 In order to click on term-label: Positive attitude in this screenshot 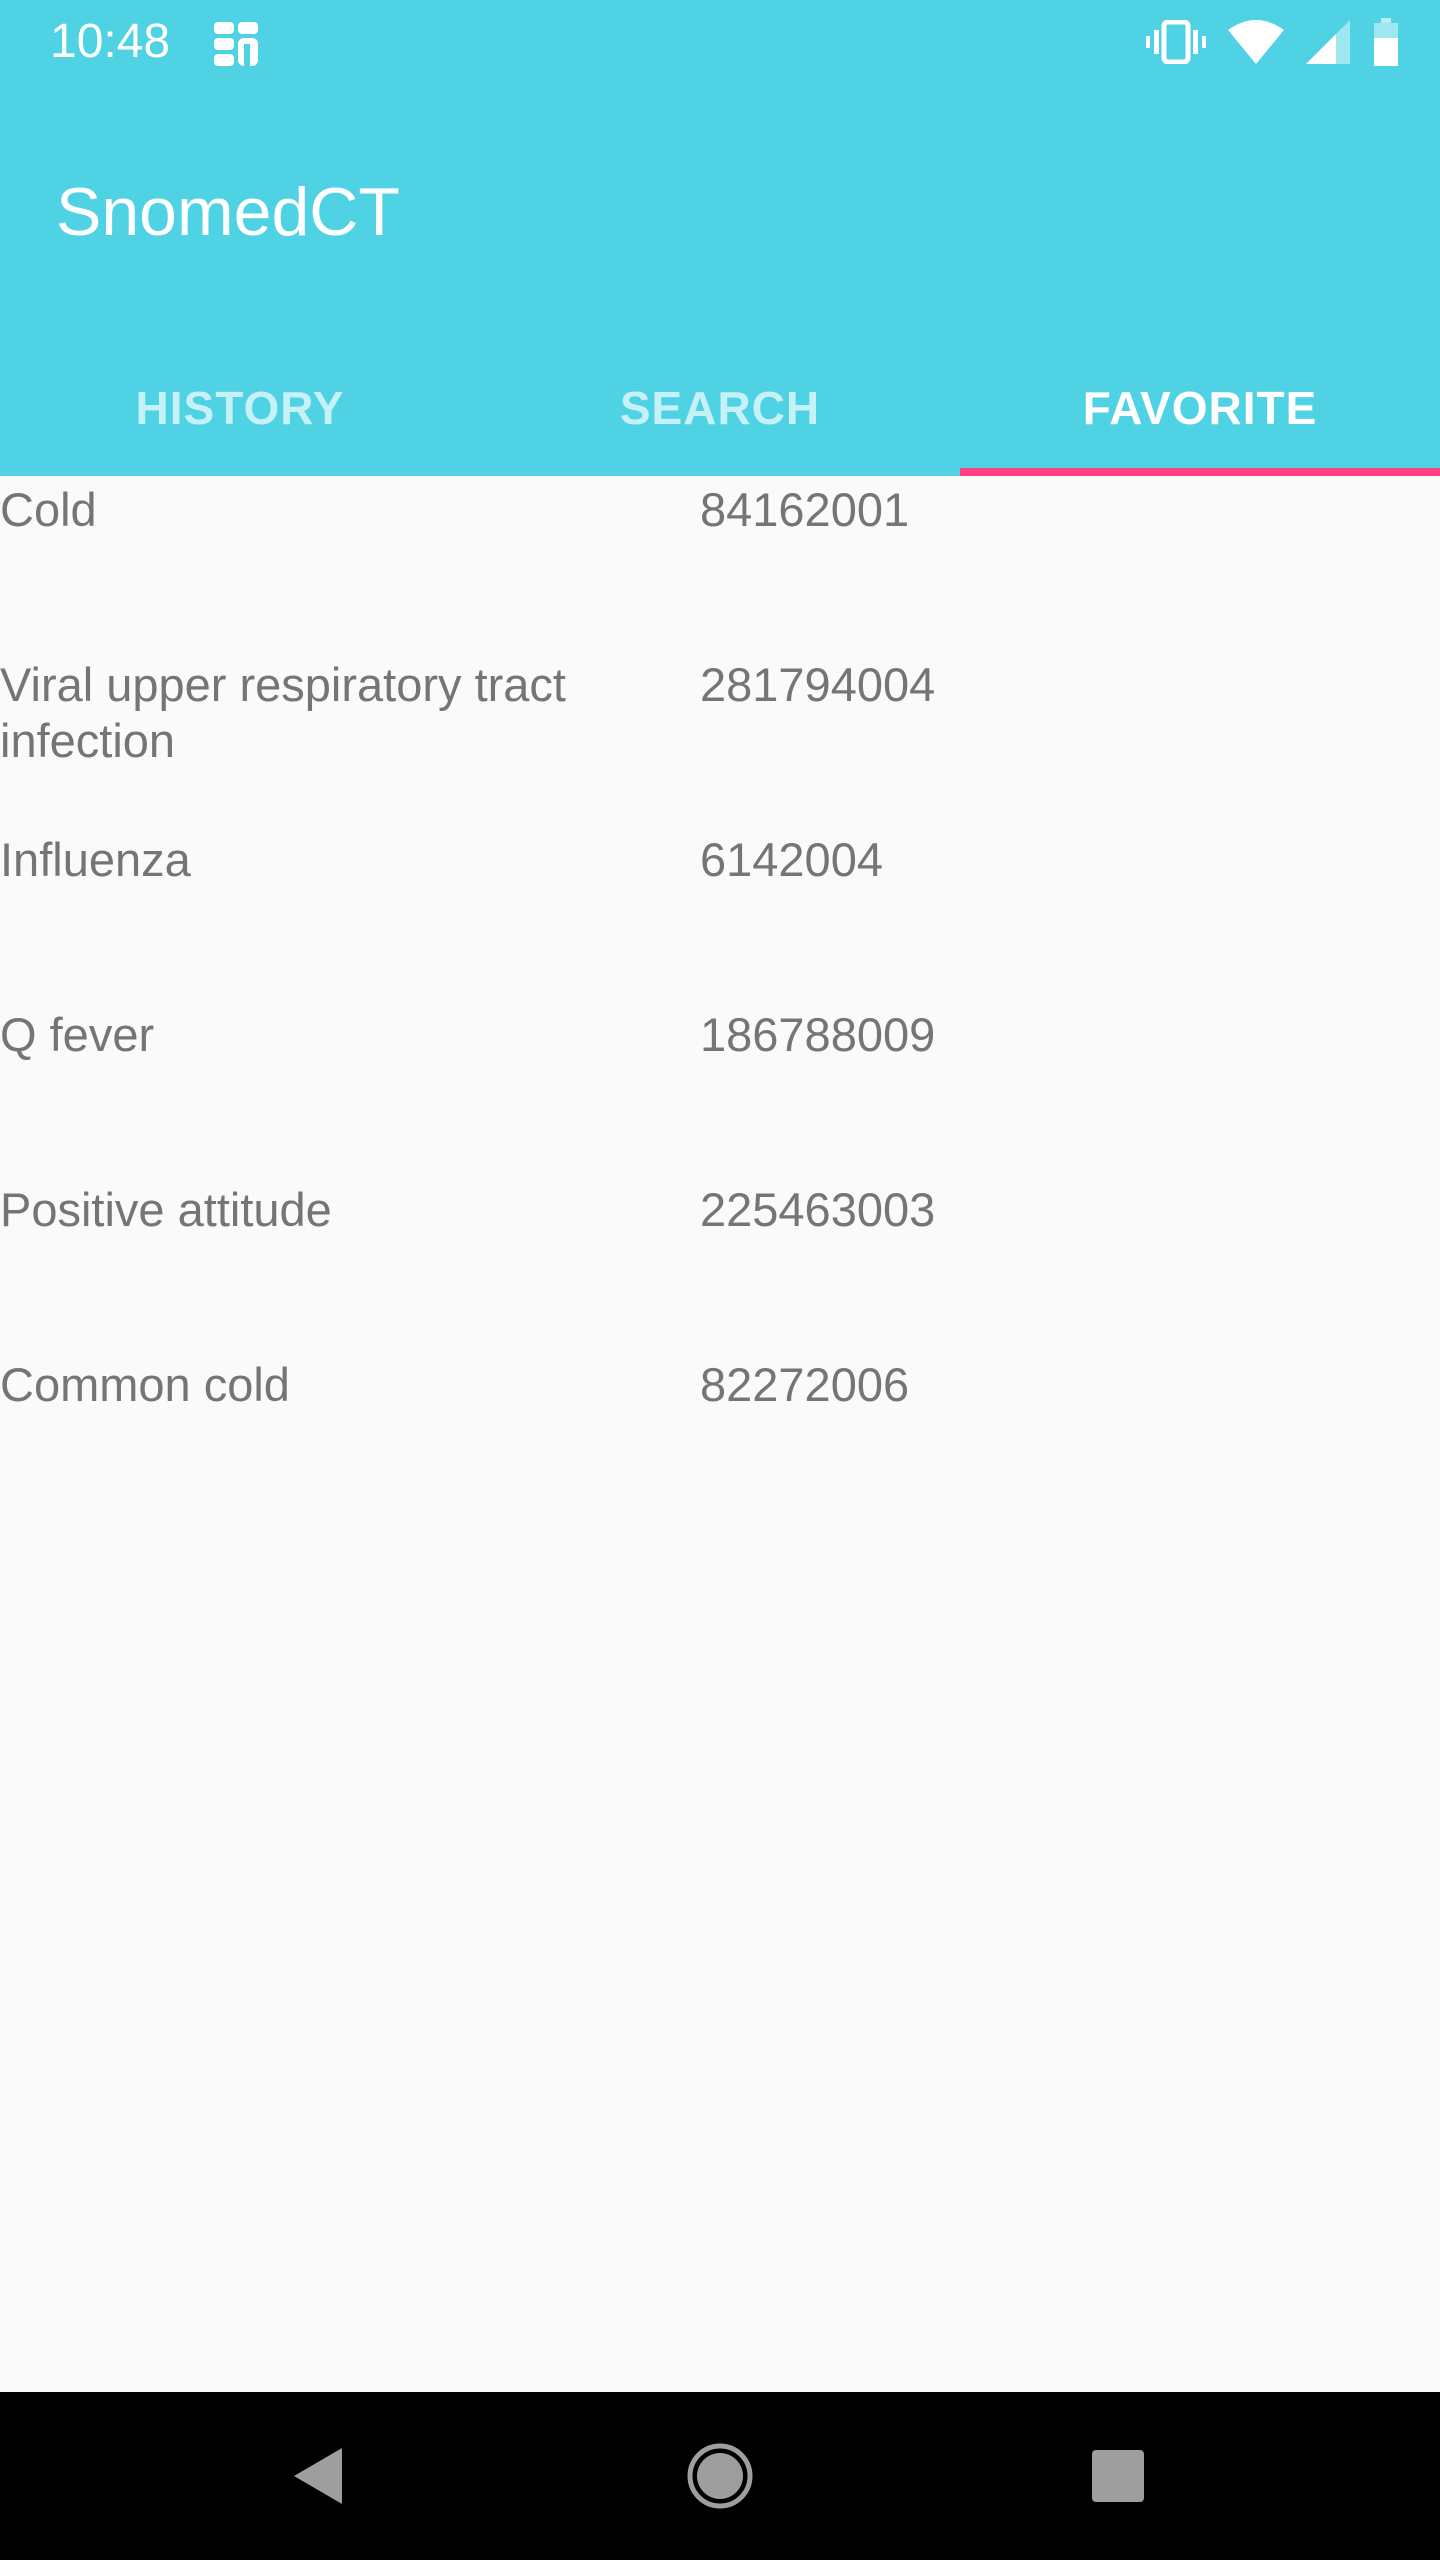, I will do `click(166, 1209)`.